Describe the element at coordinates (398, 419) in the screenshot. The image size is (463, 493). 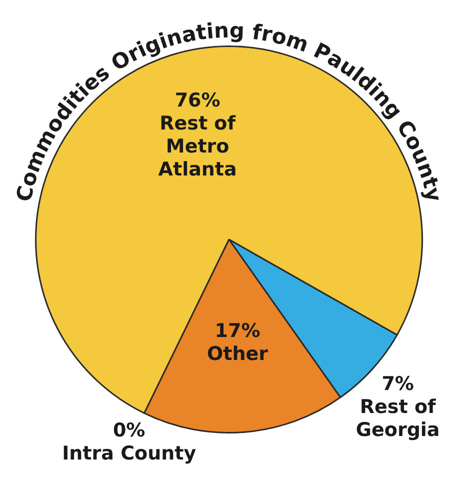
I see `slice-label: Rest of Georgia` at that location.